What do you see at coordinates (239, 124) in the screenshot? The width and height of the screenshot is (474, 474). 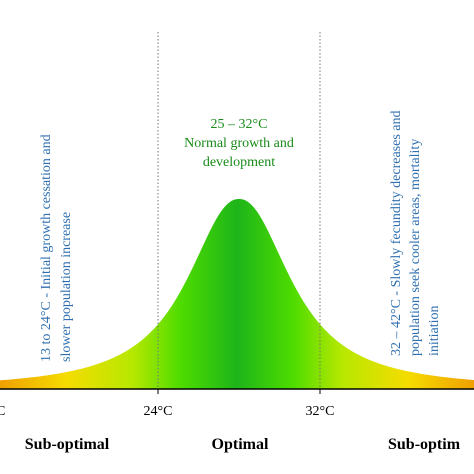 I see `center-range: 25 – 32°C` at bounding box center [239, 124].